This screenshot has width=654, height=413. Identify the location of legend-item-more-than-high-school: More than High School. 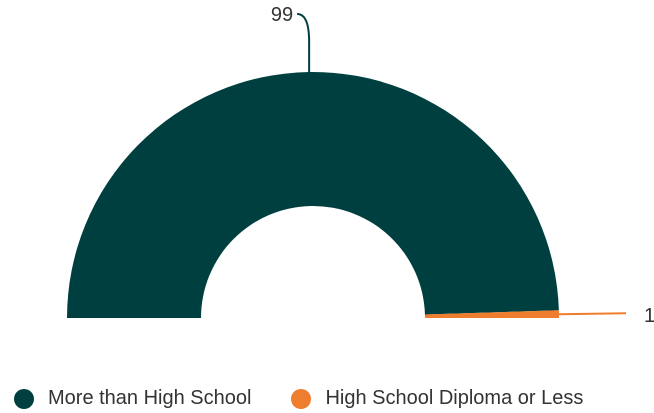
(132, 398).